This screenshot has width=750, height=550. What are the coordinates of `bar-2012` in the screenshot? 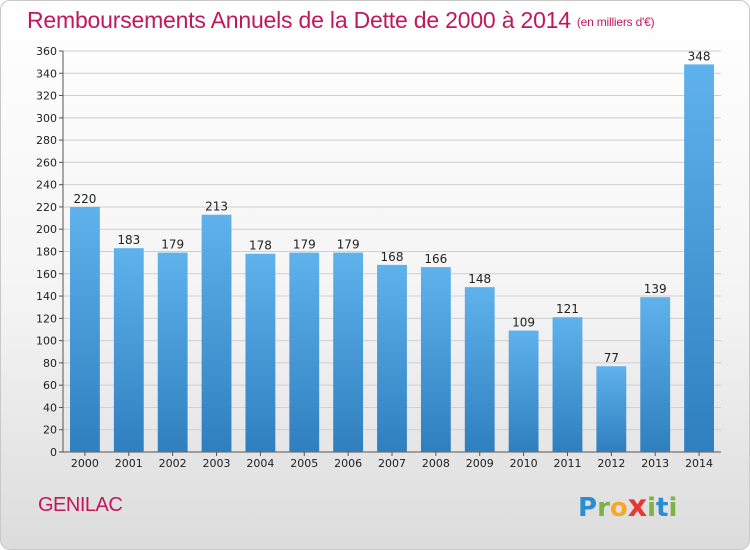 It's located at (611, 409).